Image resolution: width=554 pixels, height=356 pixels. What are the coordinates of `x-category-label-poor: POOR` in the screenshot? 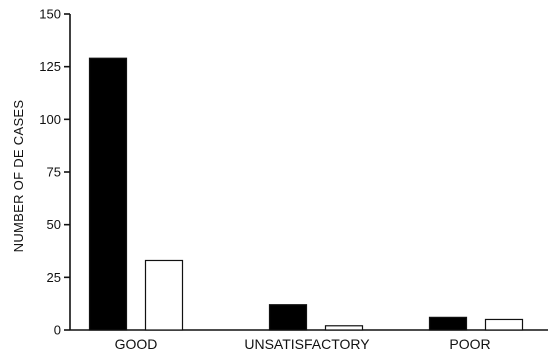 It's located at (469, 344).